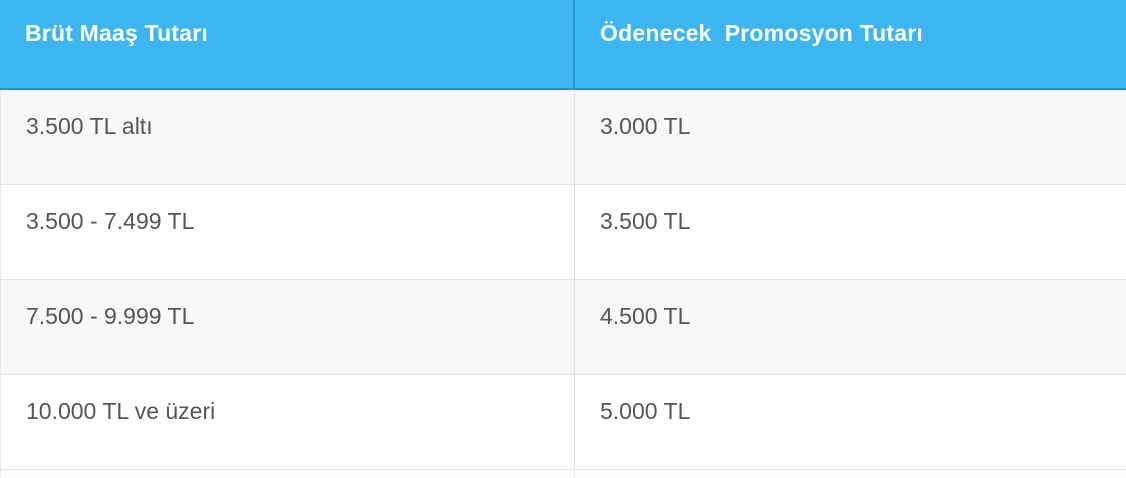 Image resolution: width=1126 pixels, height=478 pixels. What do you see at coordinates (645, 411) in the screenshot?
I see `cell-promosyon: 5.000 TL` at bounding box center [645, 411].